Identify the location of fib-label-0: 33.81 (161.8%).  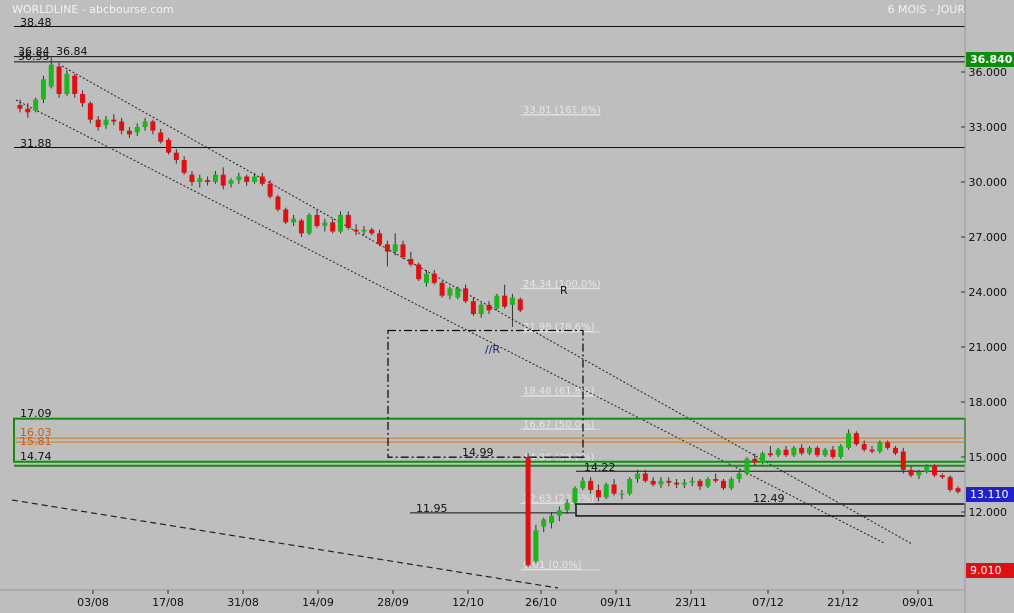
(562, 110).